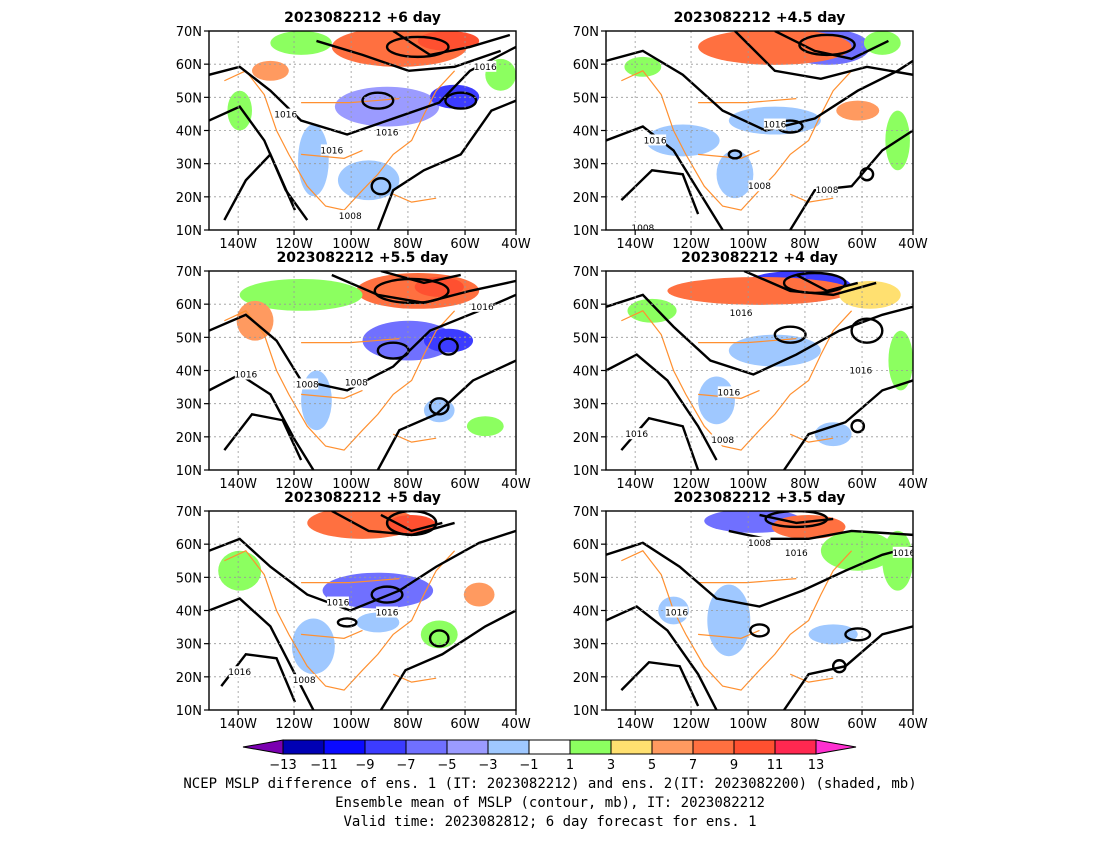  I want to click on panel-title: 2023082212 +4 day, so click(759, 258).